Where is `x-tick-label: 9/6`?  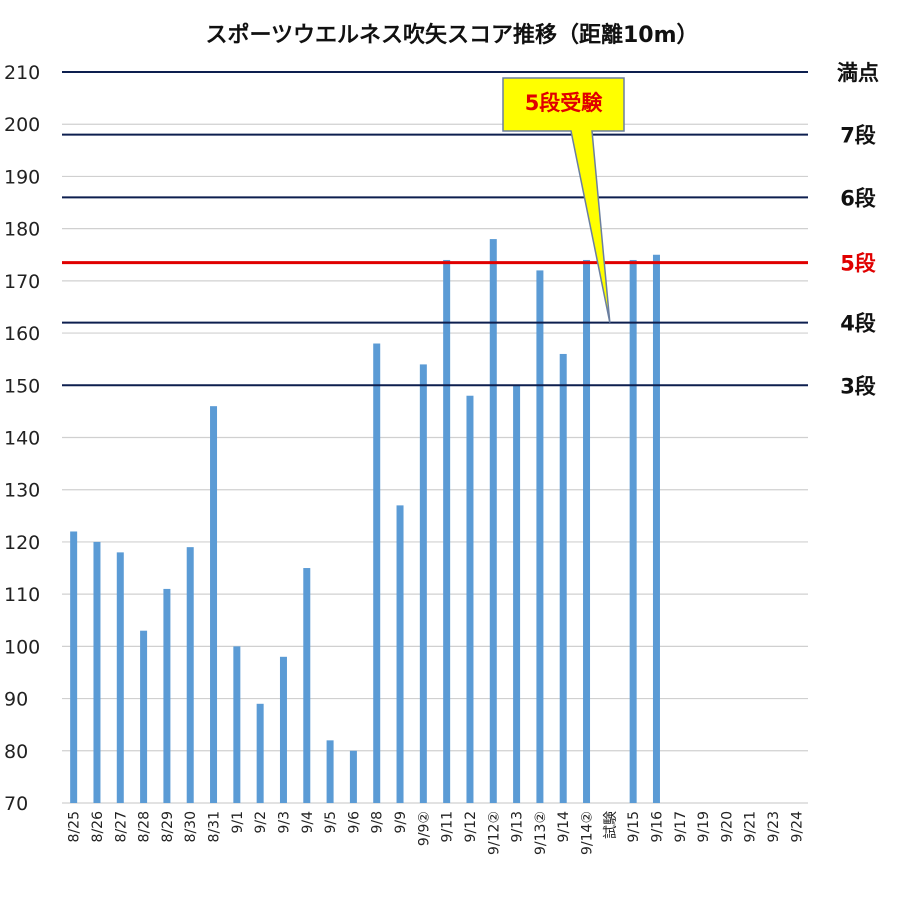 x-tick-label: 9/6 is located at coordinates (354, 822).